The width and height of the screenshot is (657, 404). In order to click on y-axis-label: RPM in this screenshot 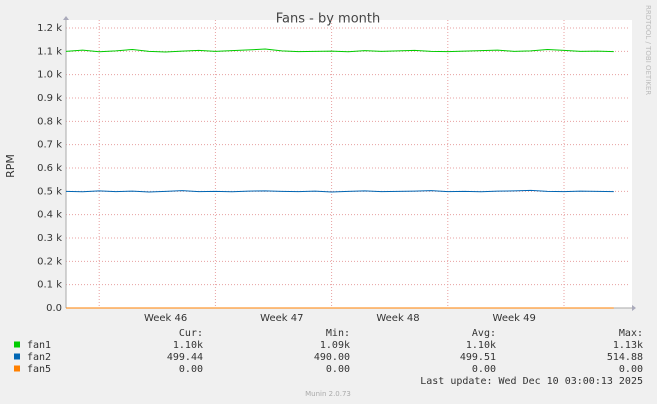, I will do `click(10, 166)`.